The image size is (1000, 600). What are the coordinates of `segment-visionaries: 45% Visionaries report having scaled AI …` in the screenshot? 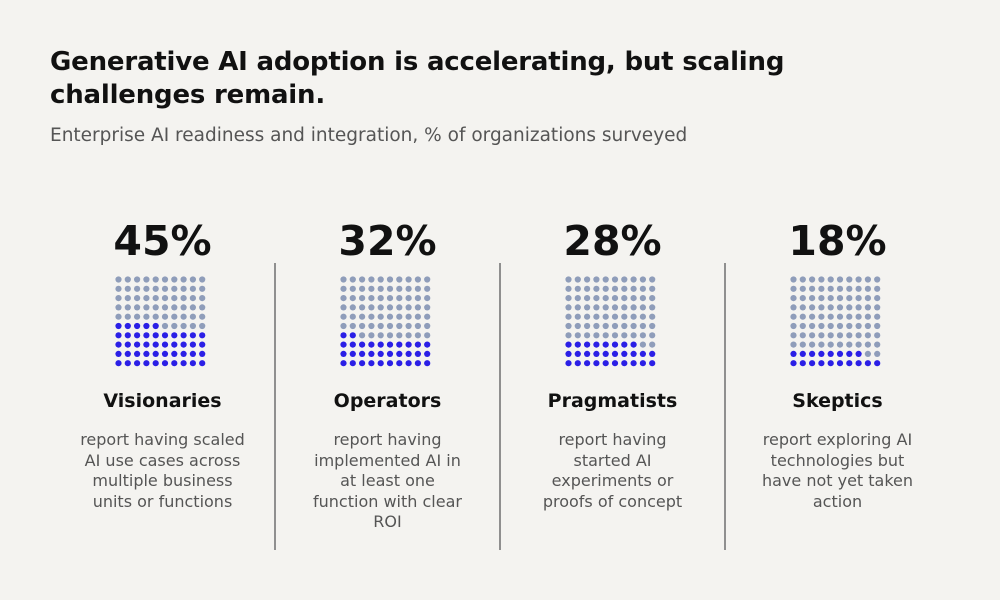 It's located at (162, 384).